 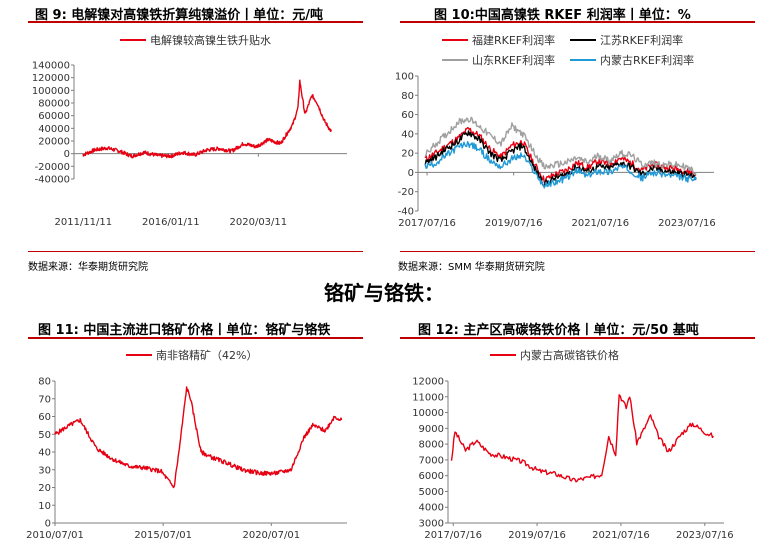 I want to click on y-tick-label: 8000, so click(x=431, y=445).